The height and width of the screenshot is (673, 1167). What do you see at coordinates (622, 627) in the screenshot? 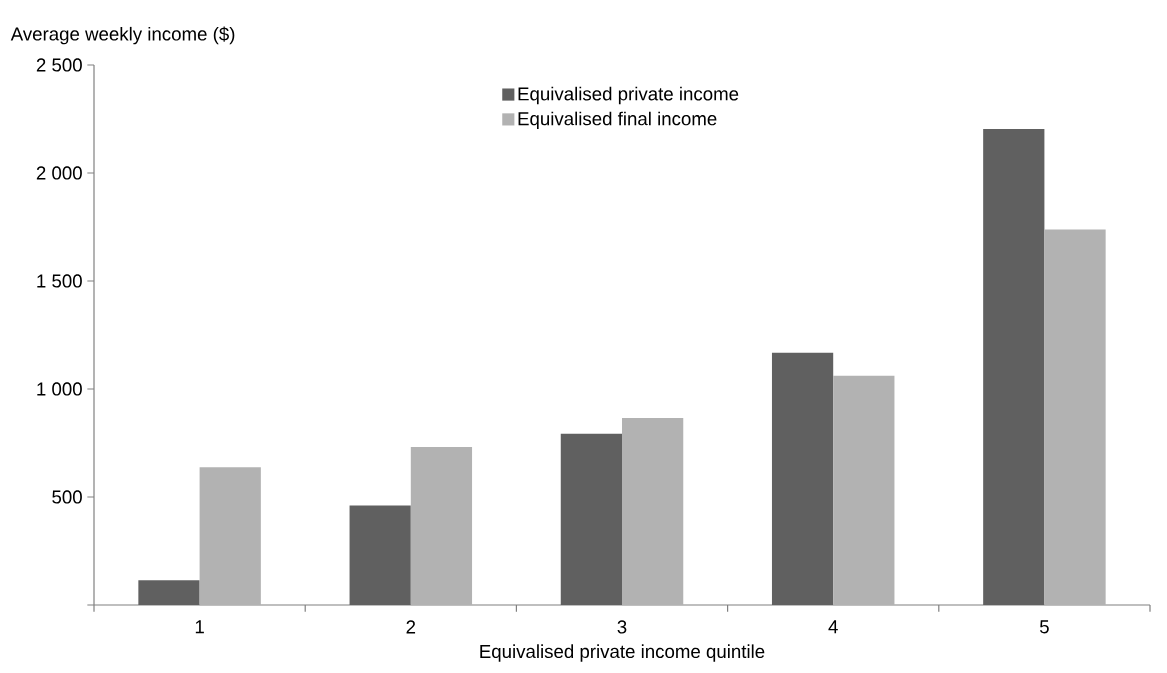
I see `x-tick-label: 3` at bounding box center [622, 627].